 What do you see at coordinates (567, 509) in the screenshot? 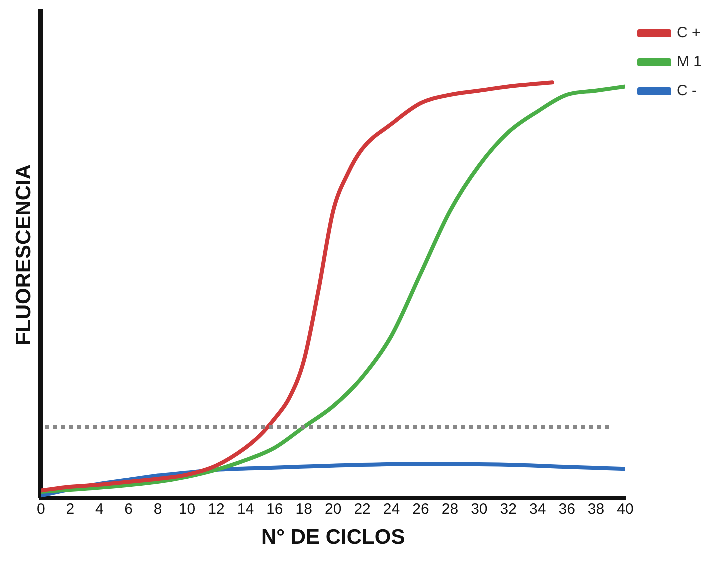
I see `x-tick-label: 36` at bounding box center [567, 509].